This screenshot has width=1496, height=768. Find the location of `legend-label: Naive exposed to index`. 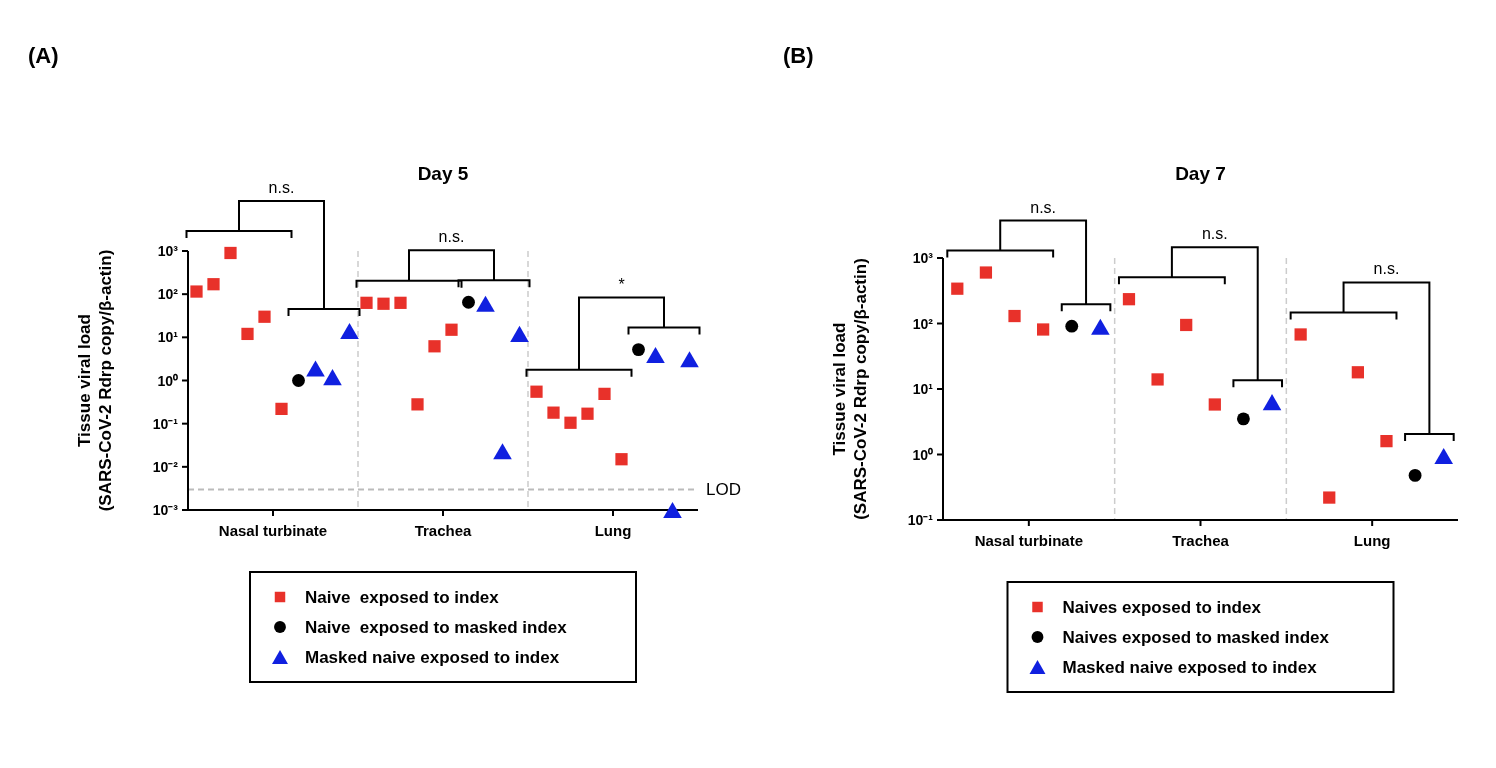

legend-label: Naive exposed to index is located at coordinates (402, 597).